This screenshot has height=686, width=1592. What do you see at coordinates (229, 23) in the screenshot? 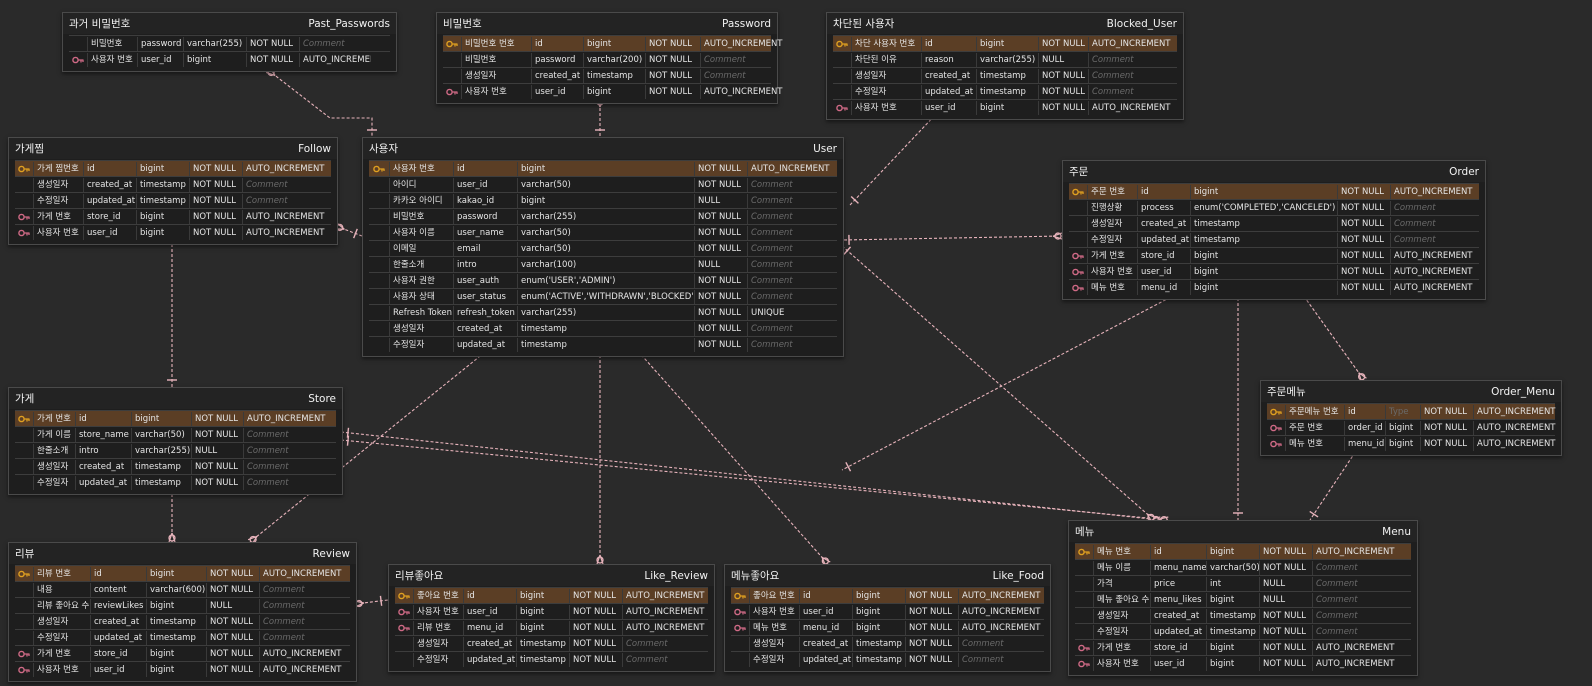
I see `table-header: 과거 비밀번호 Past_Passwords` at bounding box center [229, 23].